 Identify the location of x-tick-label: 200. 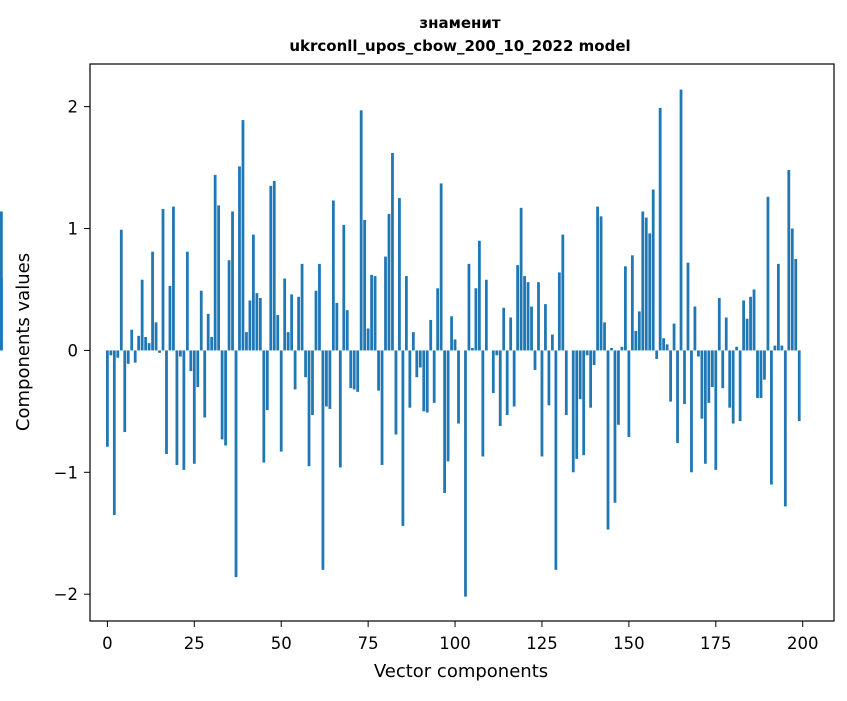
(803, 643).